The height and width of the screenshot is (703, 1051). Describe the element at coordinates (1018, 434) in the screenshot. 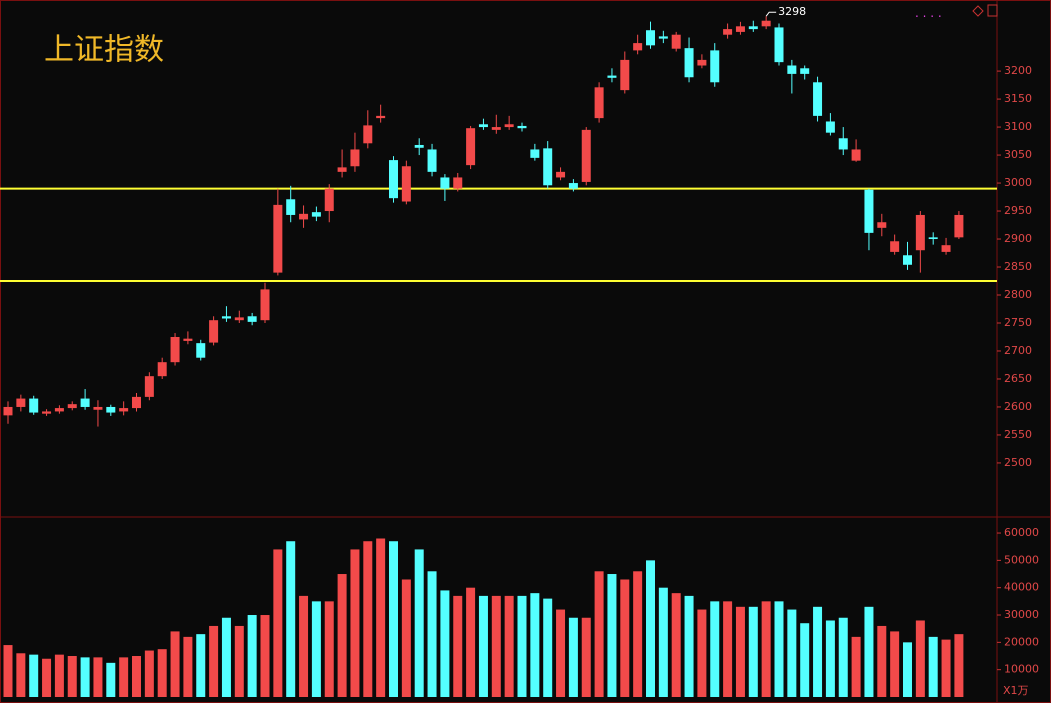

I see `y-tick-label: 2550` at that location.